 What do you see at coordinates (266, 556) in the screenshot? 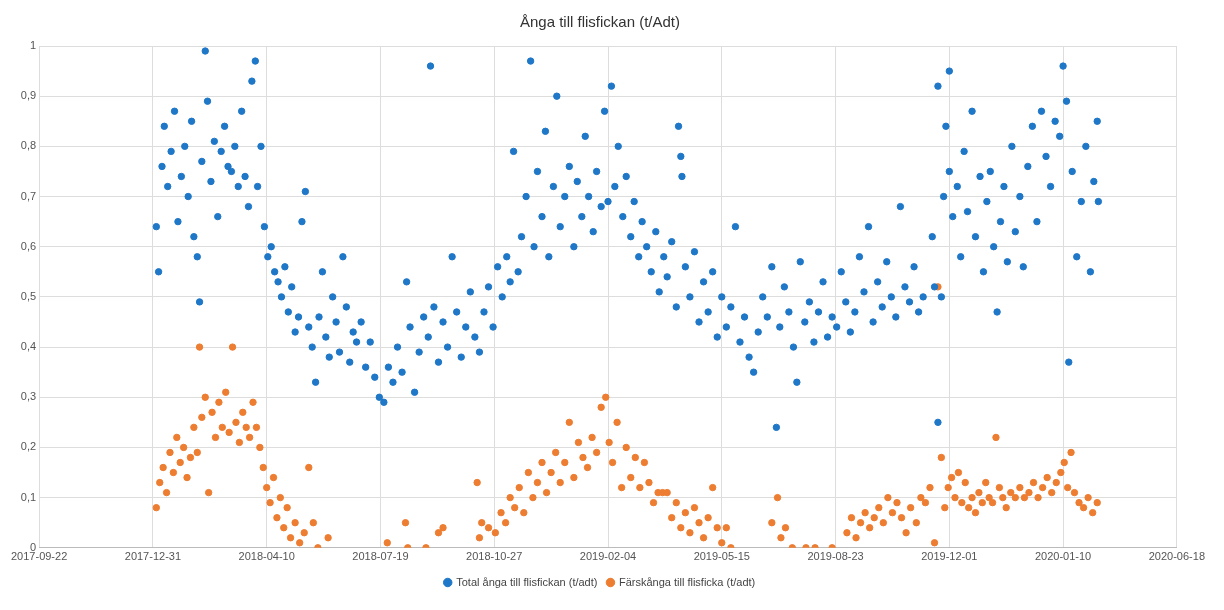
I see `x-tick-label: 2018-04-10` at bounding box center [266, 556].